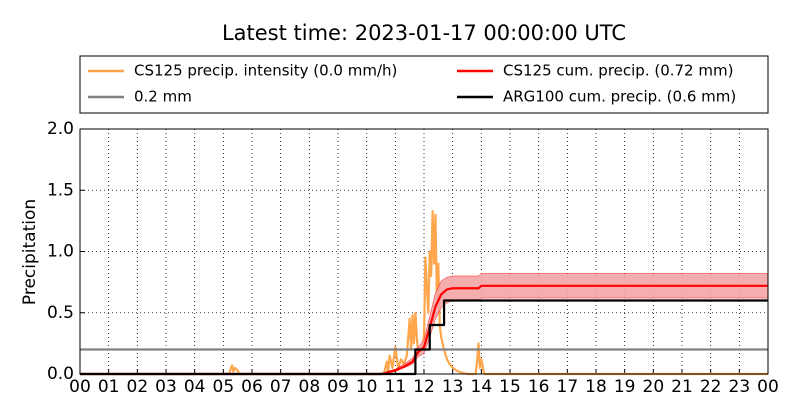 The image size is (800, 420). Describe the element at coordinates (138, 387) in the screenshot. I see `x-tick-label: 02` at that location.